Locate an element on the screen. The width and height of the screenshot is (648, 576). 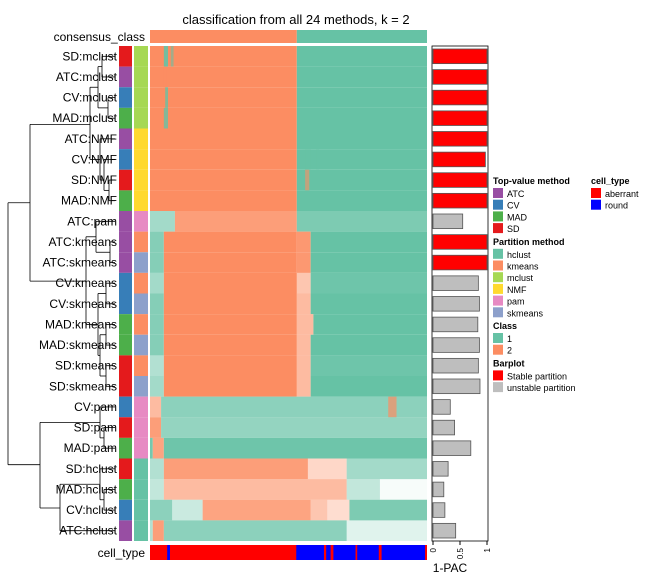
row-label: CV:kmeans is located at coordinates (86, 283).